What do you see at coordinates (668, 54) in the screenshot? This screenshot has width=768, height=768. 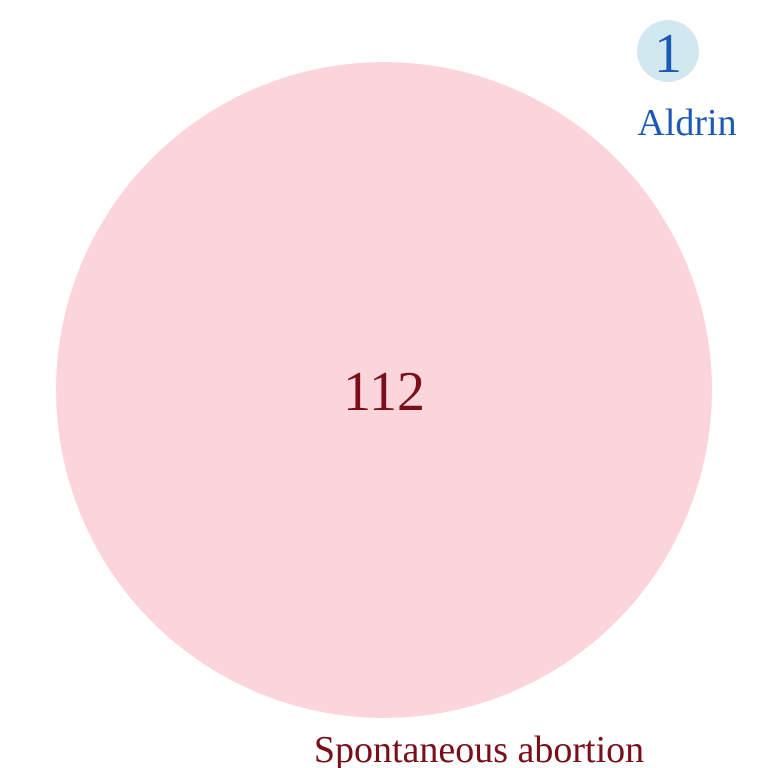 I see `set-count-aldrin: 1` at bounding box center [668, 54].